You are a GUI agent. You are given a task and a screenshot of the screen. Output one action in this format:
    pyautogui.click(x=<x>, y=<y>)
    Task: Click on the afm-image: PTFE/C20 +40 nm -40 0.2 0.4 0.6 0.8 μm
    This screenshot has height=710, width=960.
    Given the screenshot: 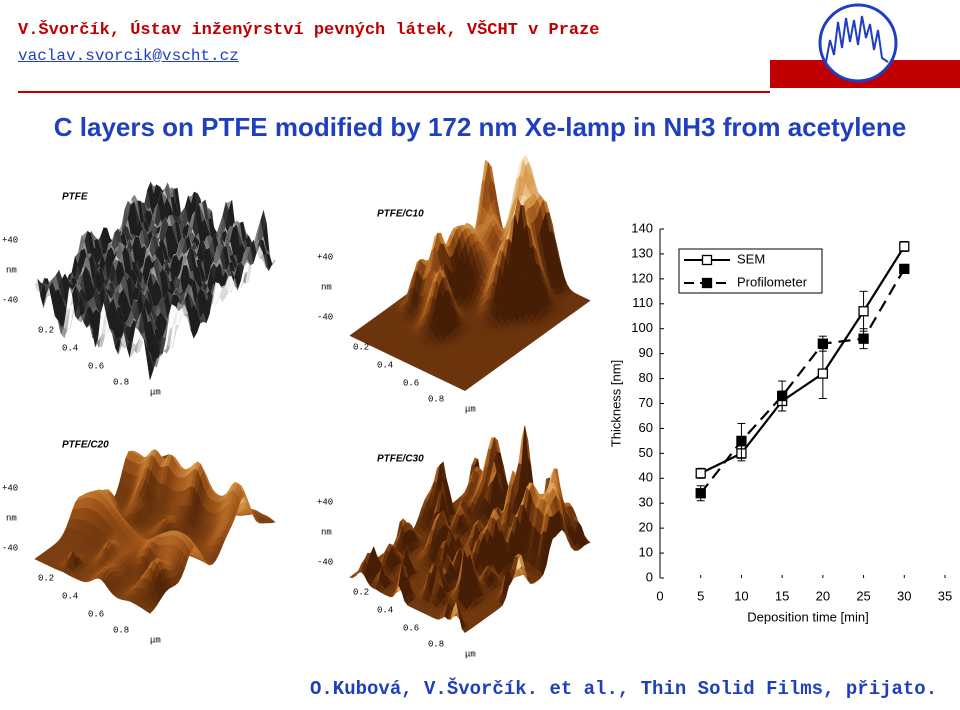 What is the action you would take?
    pyautogui.click(x=138, y=543)
    